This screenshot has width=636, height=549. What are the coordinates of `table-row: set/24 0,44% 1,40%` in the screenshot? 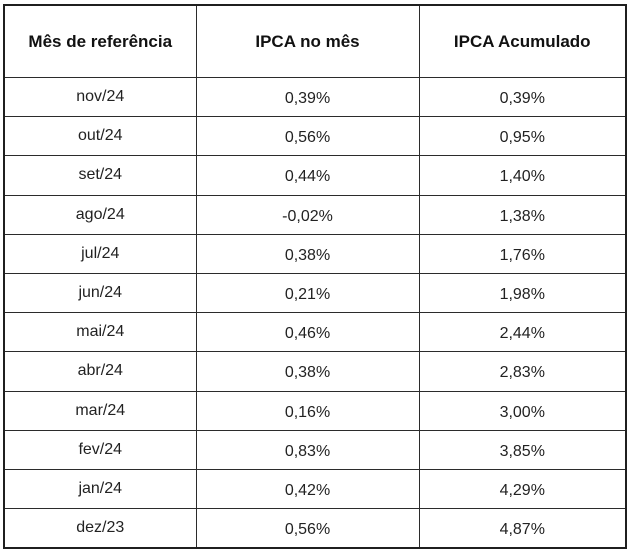 It's located at (315, 175).